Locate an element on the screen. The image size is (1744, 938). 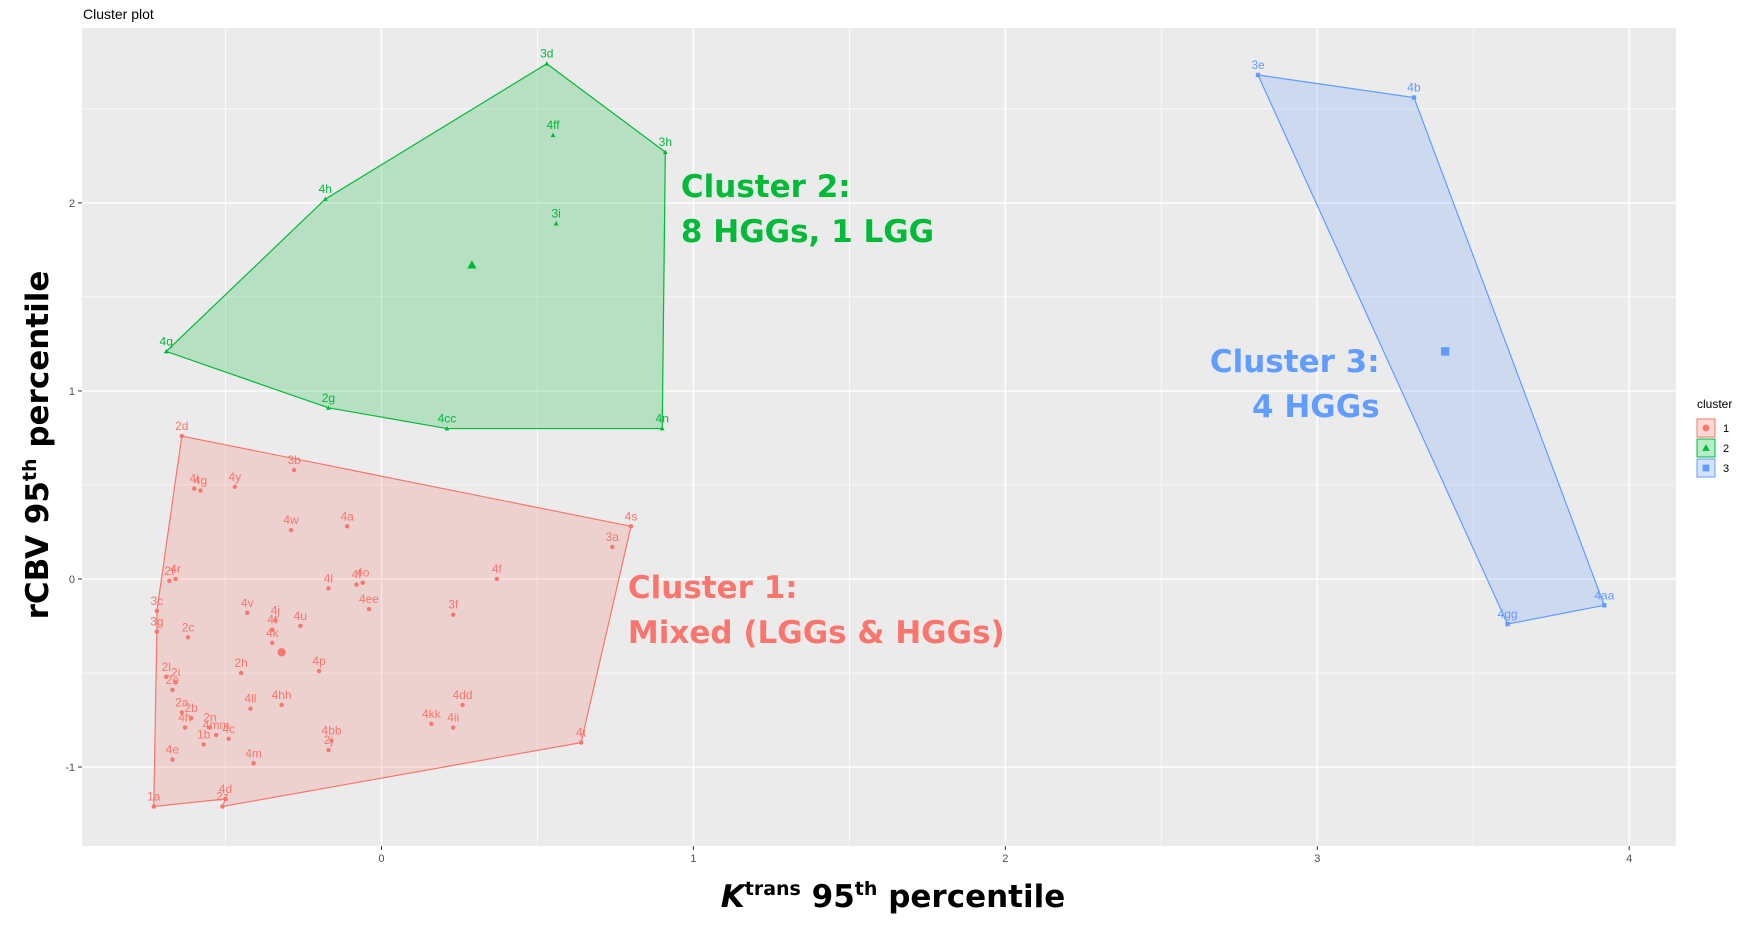
cluster-3-annotation-line: 4 HGGs is located at coordinates (1316, 407).